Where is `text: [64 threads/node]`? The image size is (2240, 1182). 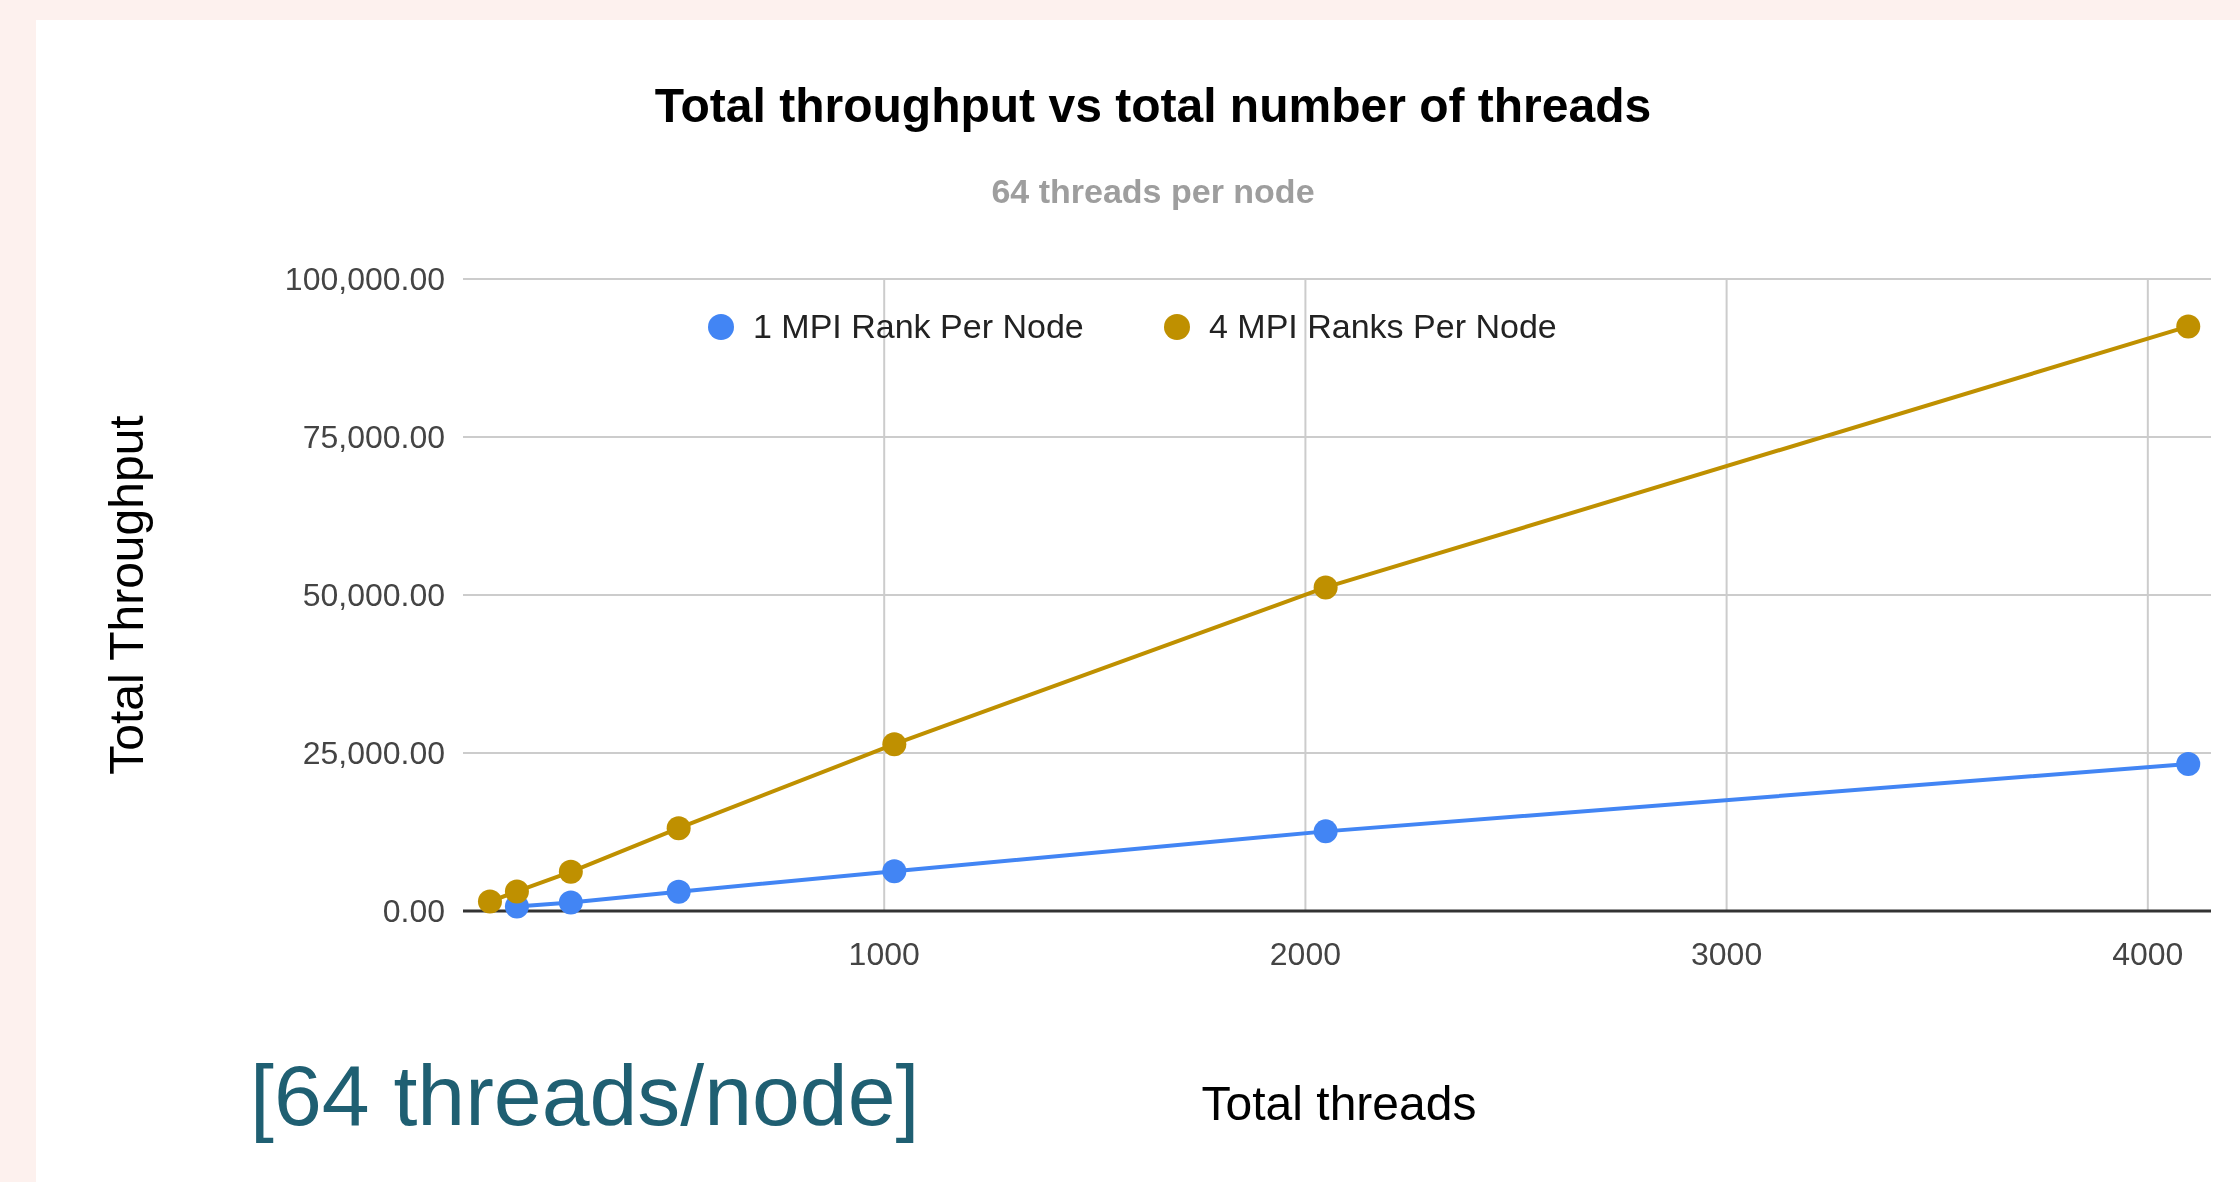 text: [64 threads/node] is located at coordinates (585, 1095).